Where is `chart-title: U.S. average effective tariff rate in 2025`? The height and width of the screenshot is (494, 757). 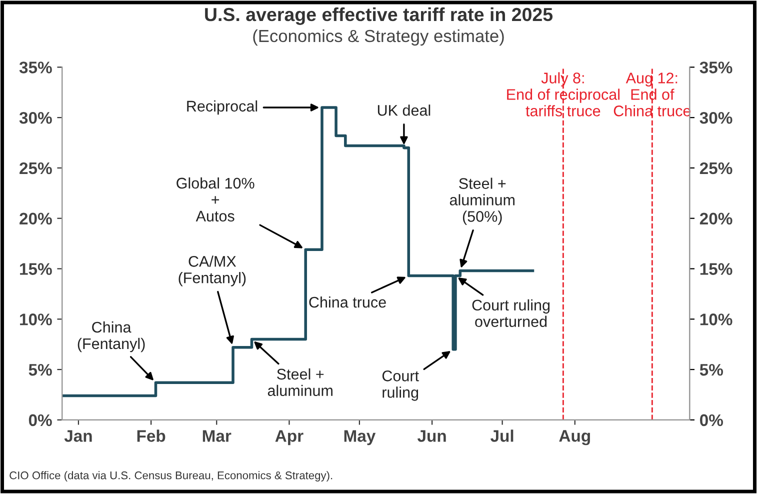 chart-title: U.S. average effective tariff rate in 2025 is located at coordinates (379, 16).